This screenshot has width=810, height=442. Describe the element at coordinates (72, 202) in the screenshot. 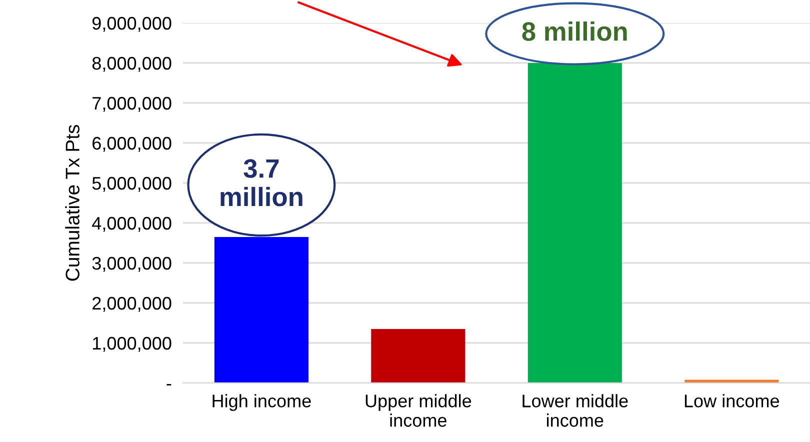

I see `y-axis-title: Cumulative Tx Pts` at that location.